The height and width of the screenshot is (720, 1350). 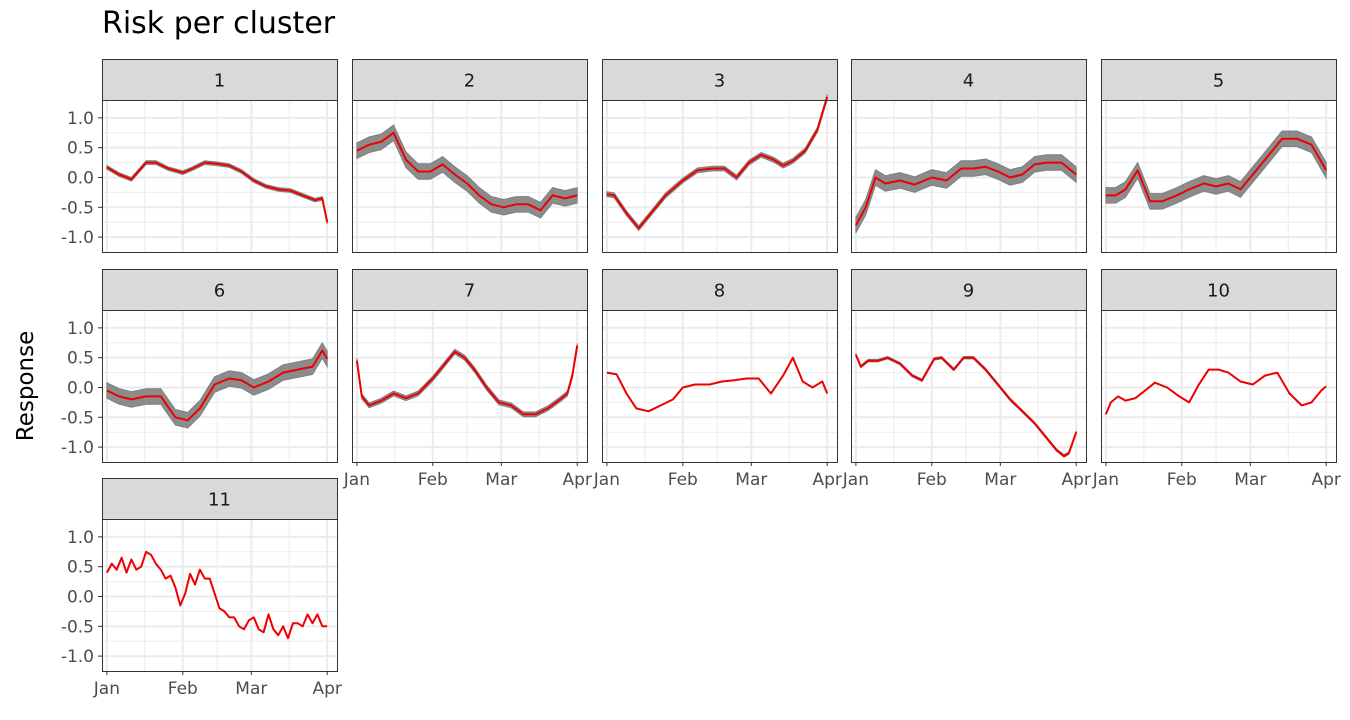 I want to click on facet-panel: 10 Jan Feb Mar Apr, so click(x=1216, y=379).